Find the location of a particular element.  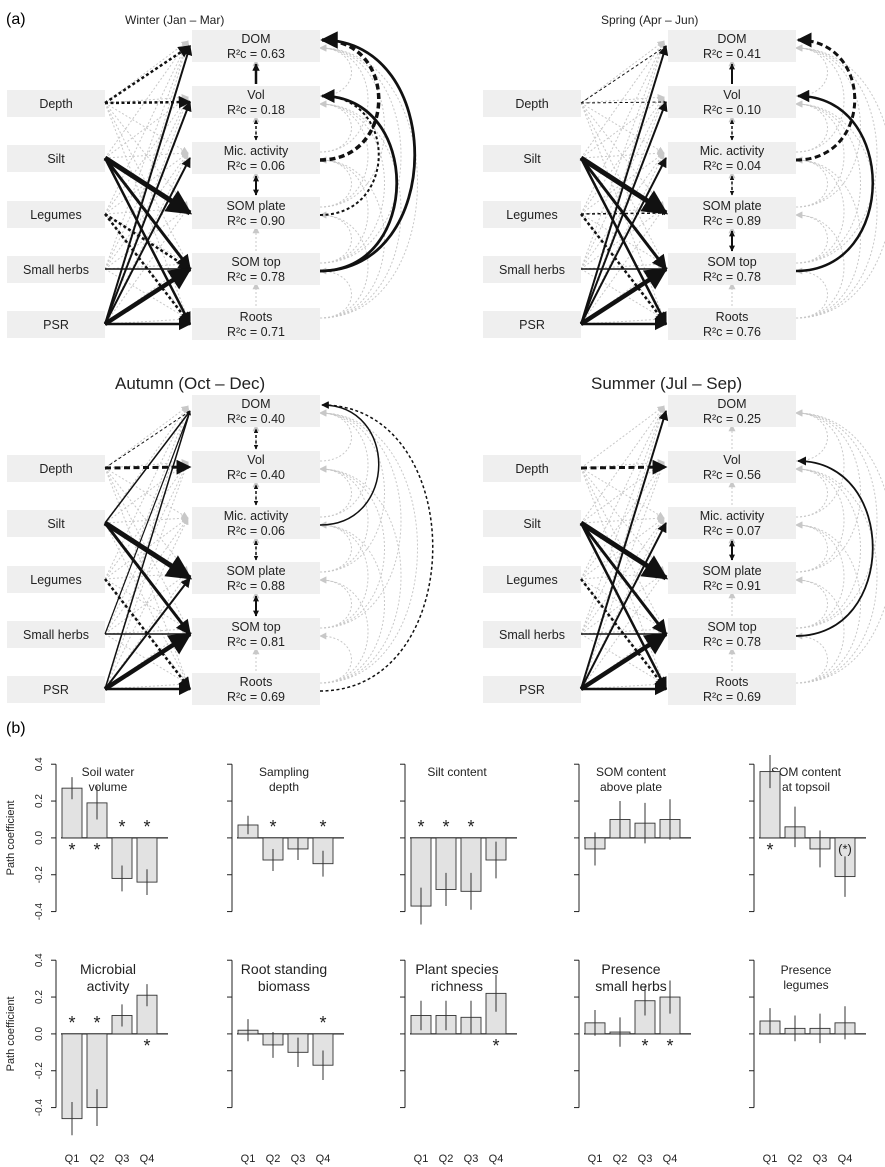

y-tick-label: 0.4 is located at coordinates (39, 764).